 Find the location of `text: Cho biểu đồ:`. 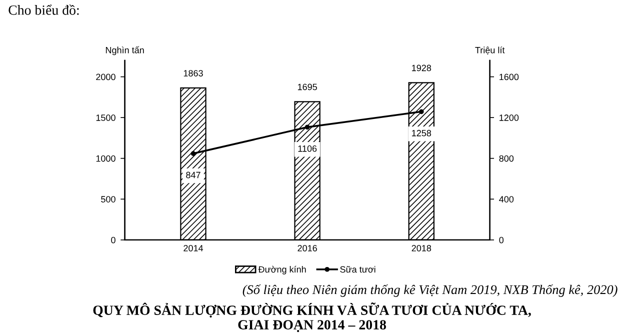

text: Cho biểu đồ: is located at coordinates (43, 9).